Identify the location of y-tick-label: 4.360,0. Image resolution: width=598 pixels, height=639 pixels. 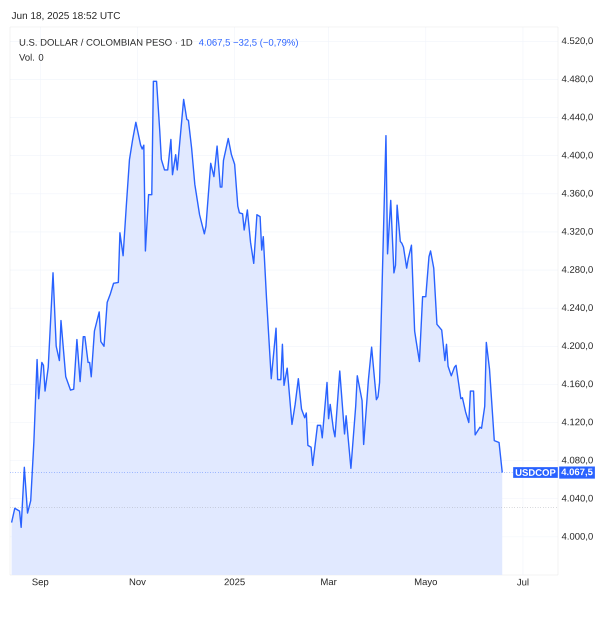
(577, 194).